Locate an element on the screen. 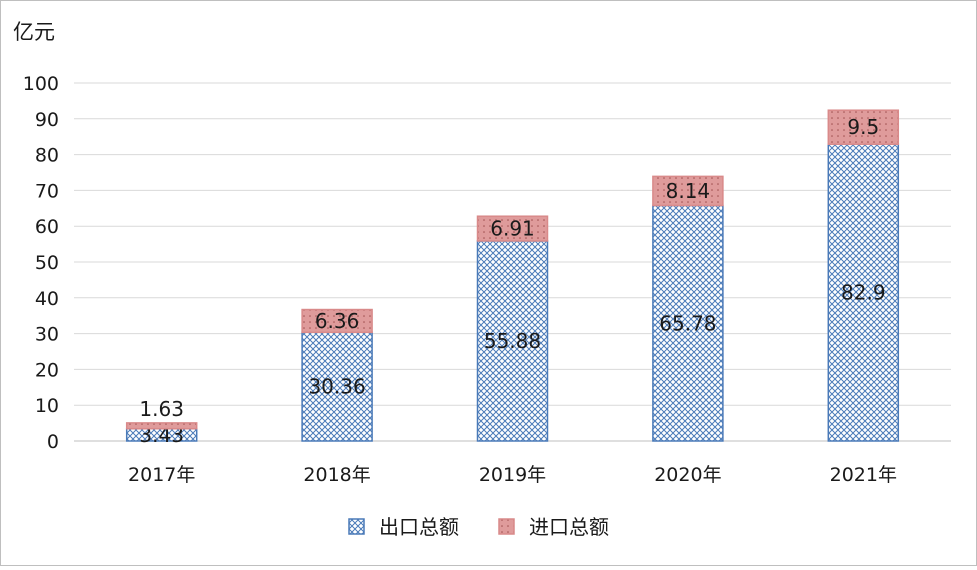 This screenshot has height=570, width=977. import-data-label: 6.36 is located at coordinates (337, 321).